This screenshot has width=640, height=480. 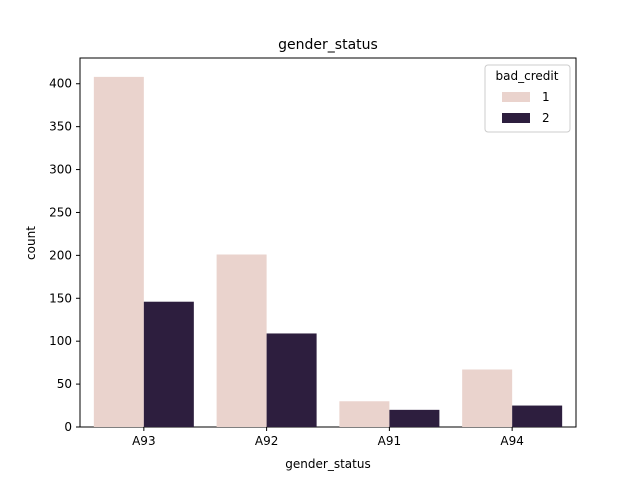 I want to click on y-tick-label: 100, so click(x=60, y=341).